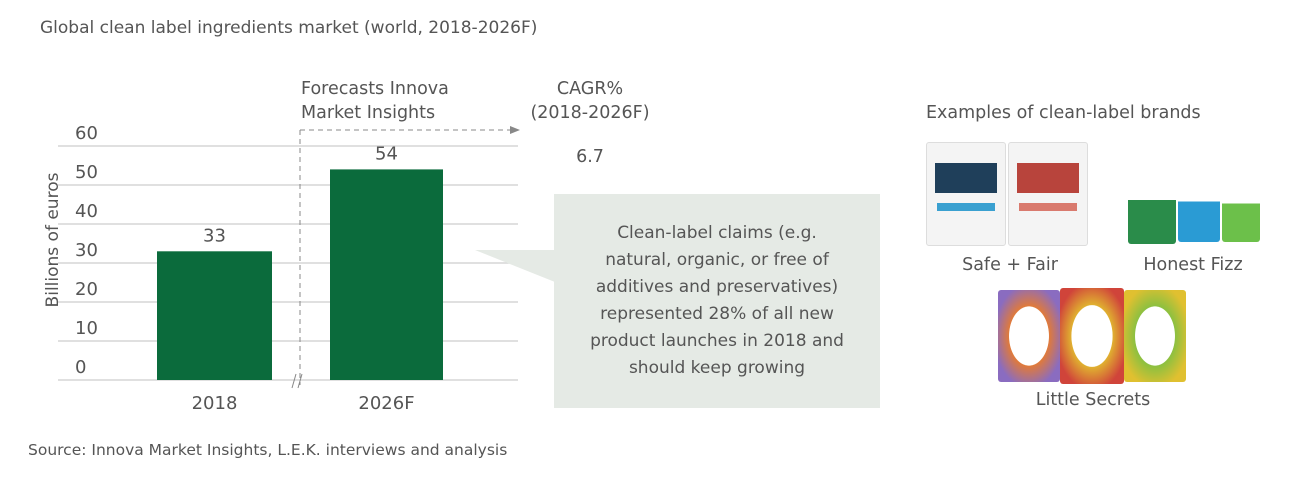  Describe the element at coordinates (214, 235) in the screenshot. I see `data-label: 33` at that location.